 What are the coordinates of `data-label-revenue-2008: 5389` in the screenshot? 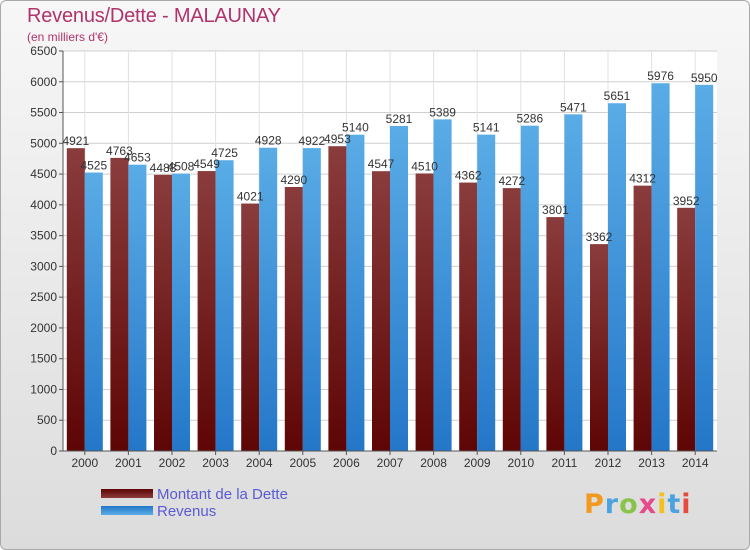 It's located at (442, 112).